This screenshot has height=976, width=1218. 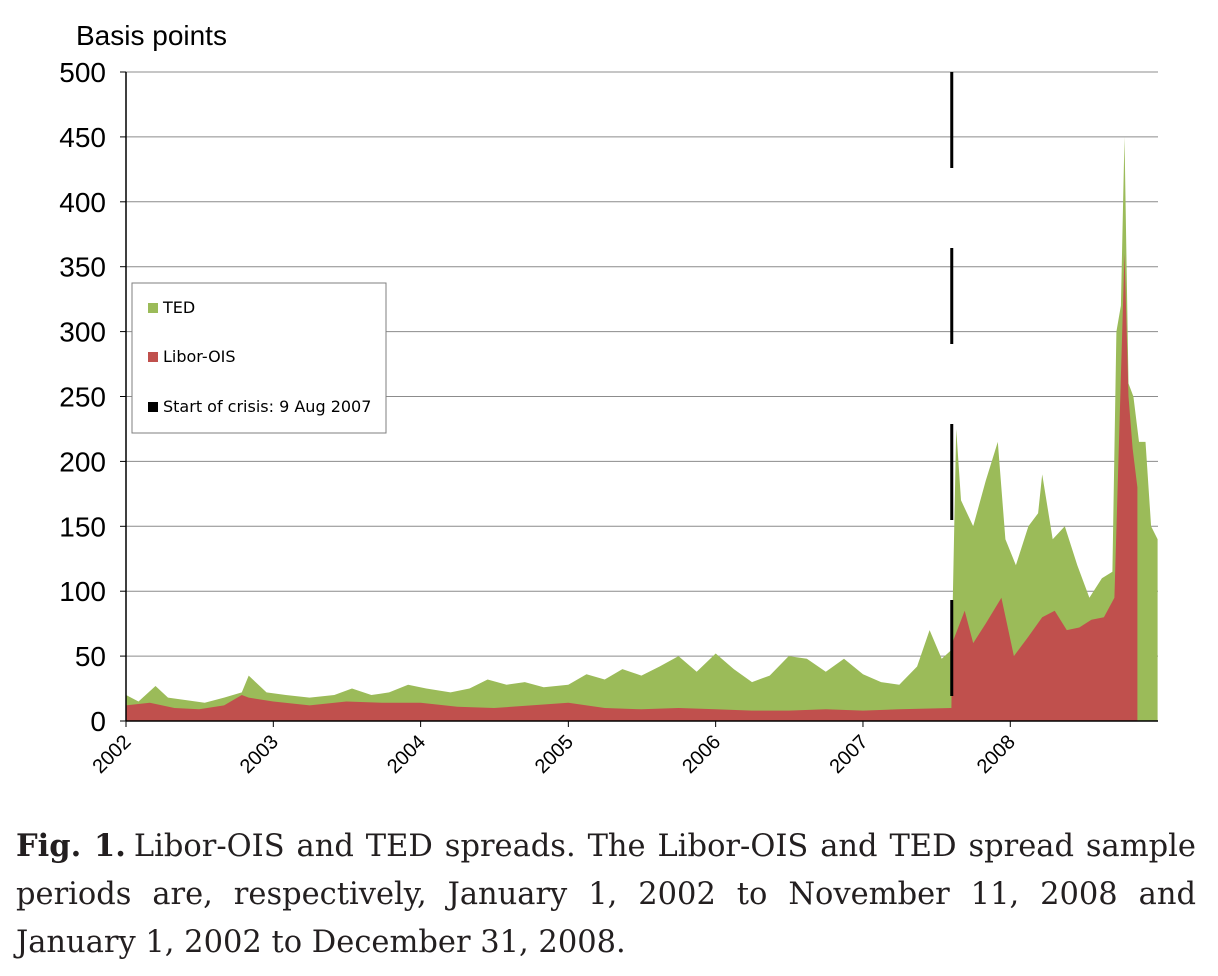 I want to click on y-tick-label: 350, so click(x=82, y=267).